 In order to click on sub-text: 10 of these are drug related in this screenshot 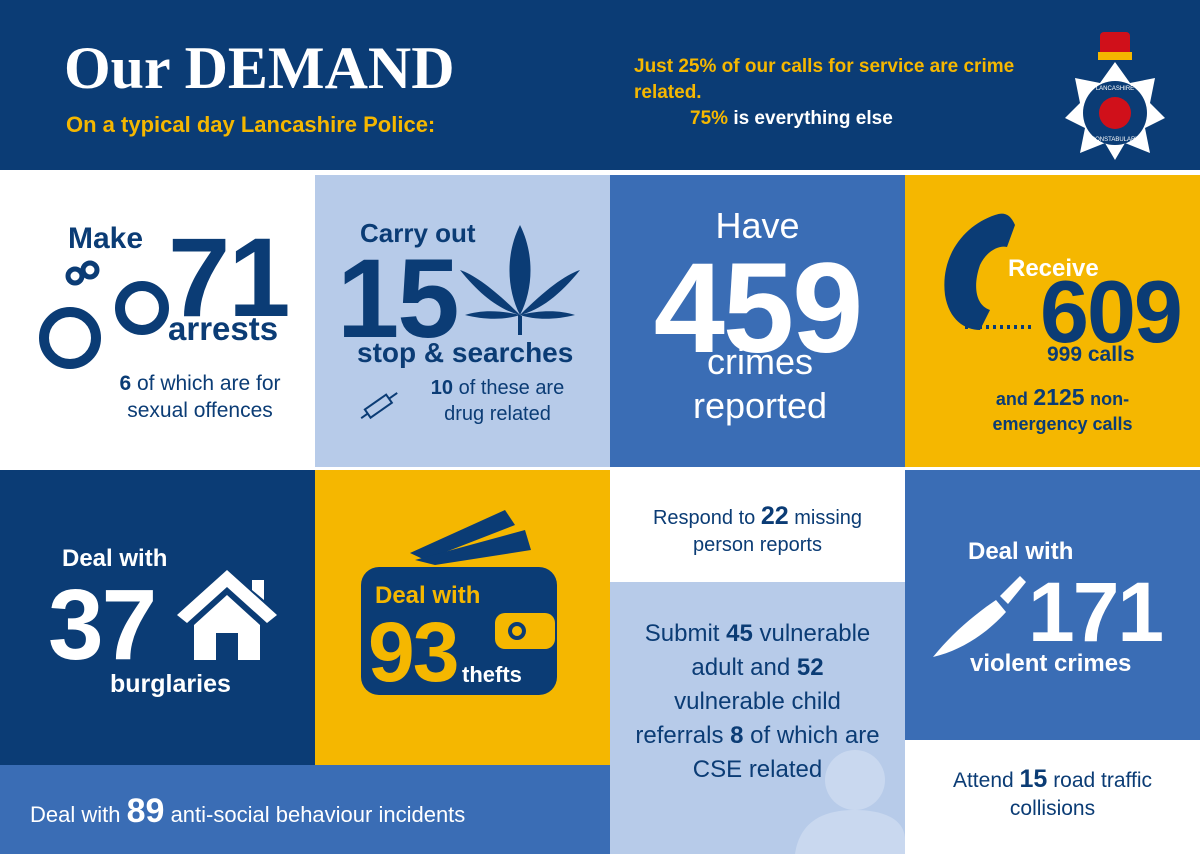, I will do `click(497, 401)`.